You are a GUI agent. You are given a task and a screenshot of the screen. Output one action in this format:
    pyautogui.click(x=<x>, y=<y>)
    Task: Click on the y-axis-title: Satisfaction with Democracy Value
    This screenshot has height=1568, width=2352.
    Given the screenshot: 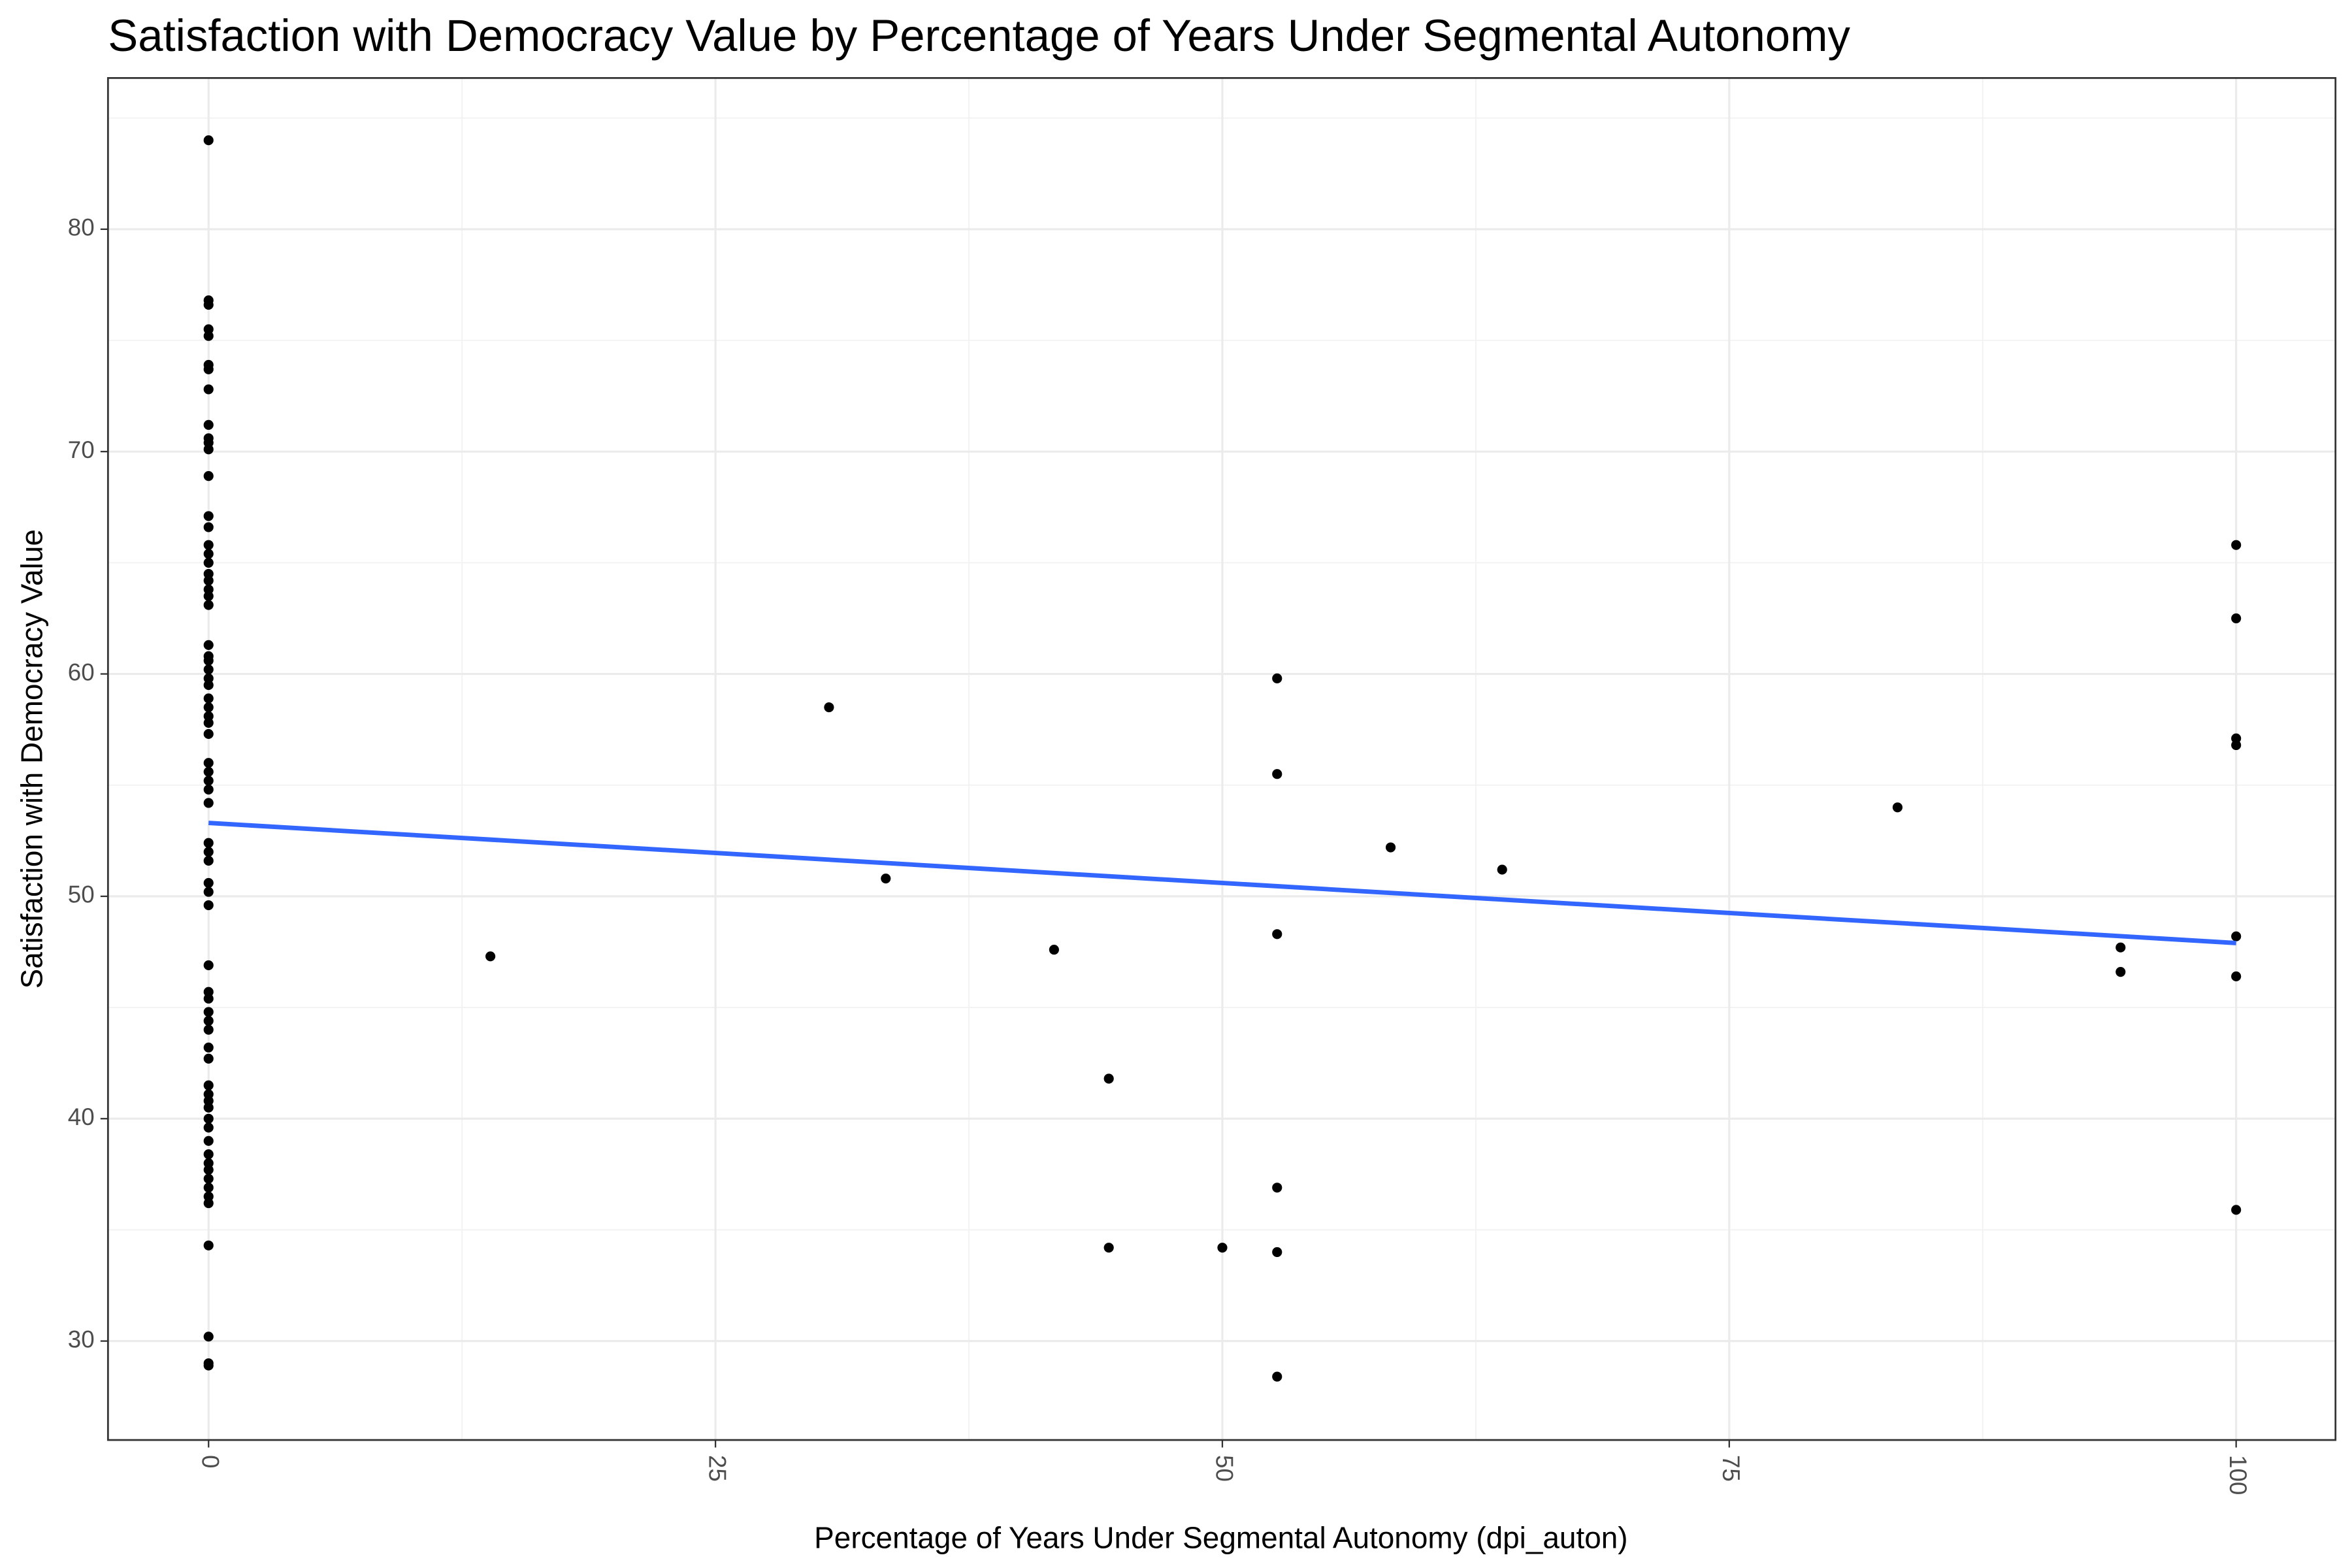 What is the action you would take?
    pyautogui.click(x=31, y=758)
    